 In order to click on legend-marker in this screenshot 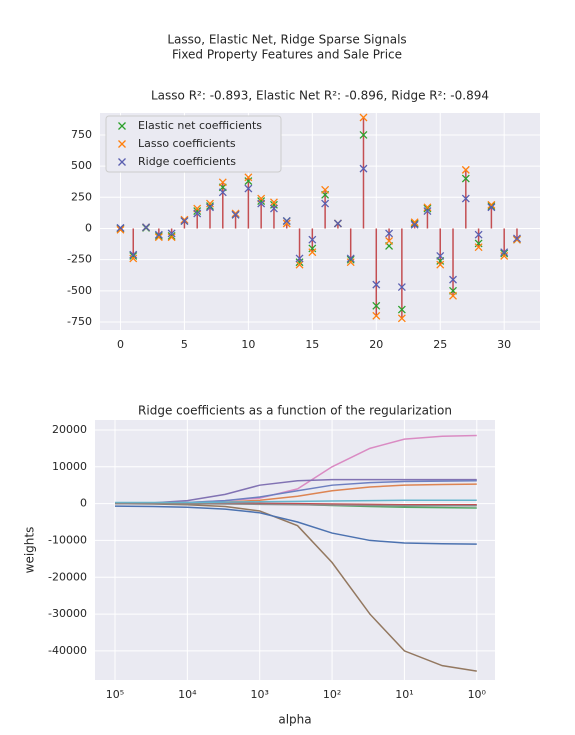, I will do `click(122, 144)`.